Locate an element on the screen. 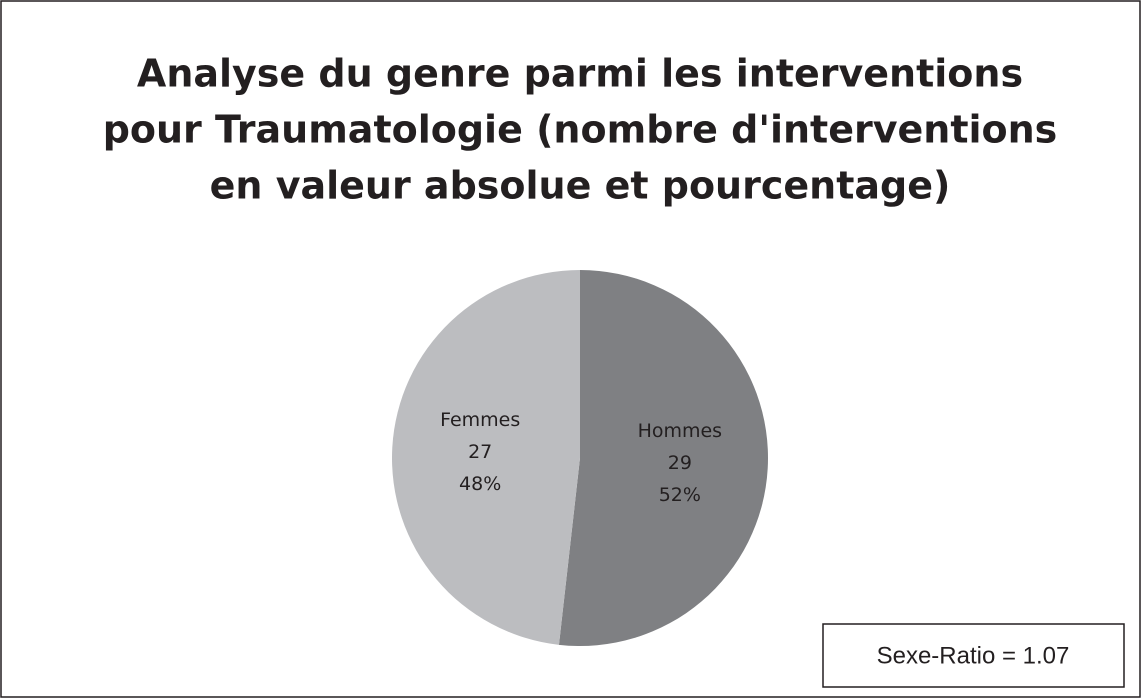 This screenshot has height=699, width=1142. chart-title: Analyse du genre parmi les interventions is located at coordinates (580, 74).